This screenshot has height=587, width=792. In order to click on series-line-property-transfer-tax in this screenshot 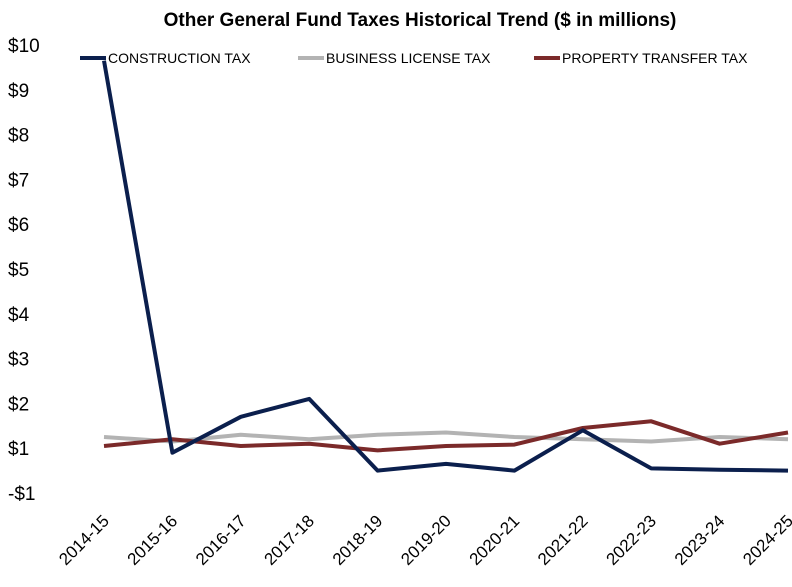, I will do `click(446, 436)`.